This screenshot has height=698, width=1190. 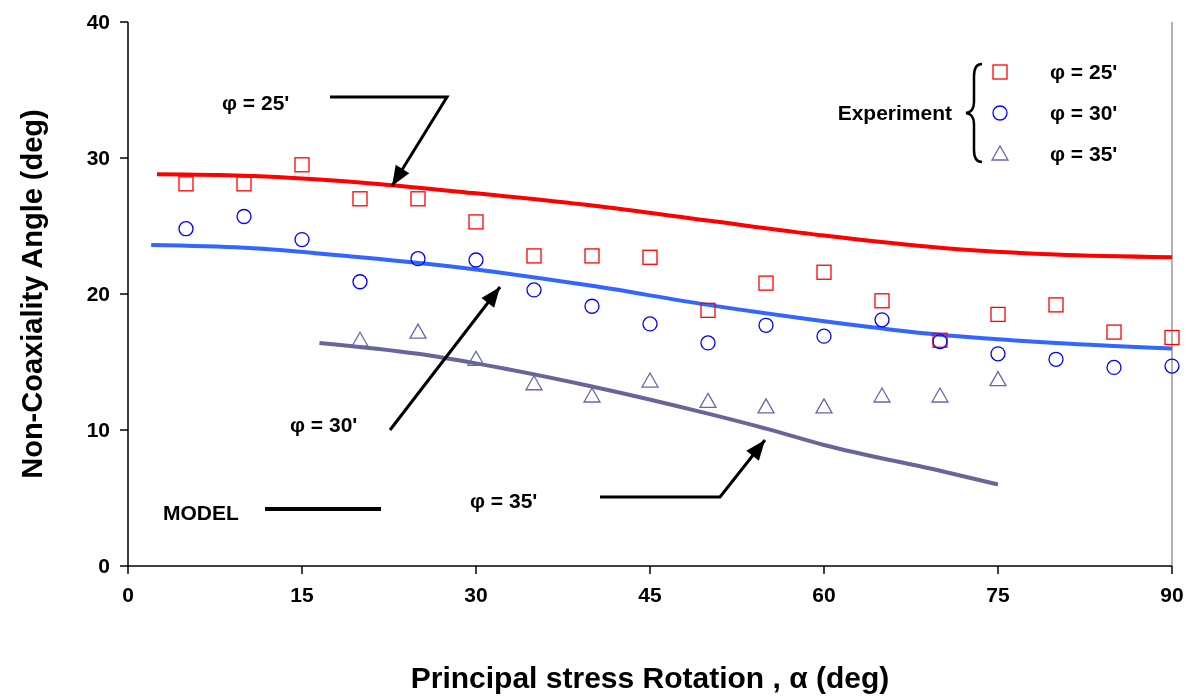 I want to click on legend-label: φ = 35', so click(x=1084, y=153).